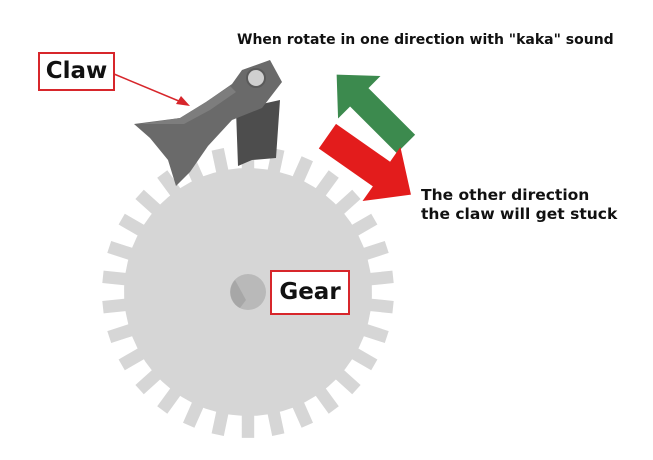 The height and width of the screenshot is (460, 653). Describe the element at coordinates (364, 162) in the screenshot. I see `red-arrow` at that location.